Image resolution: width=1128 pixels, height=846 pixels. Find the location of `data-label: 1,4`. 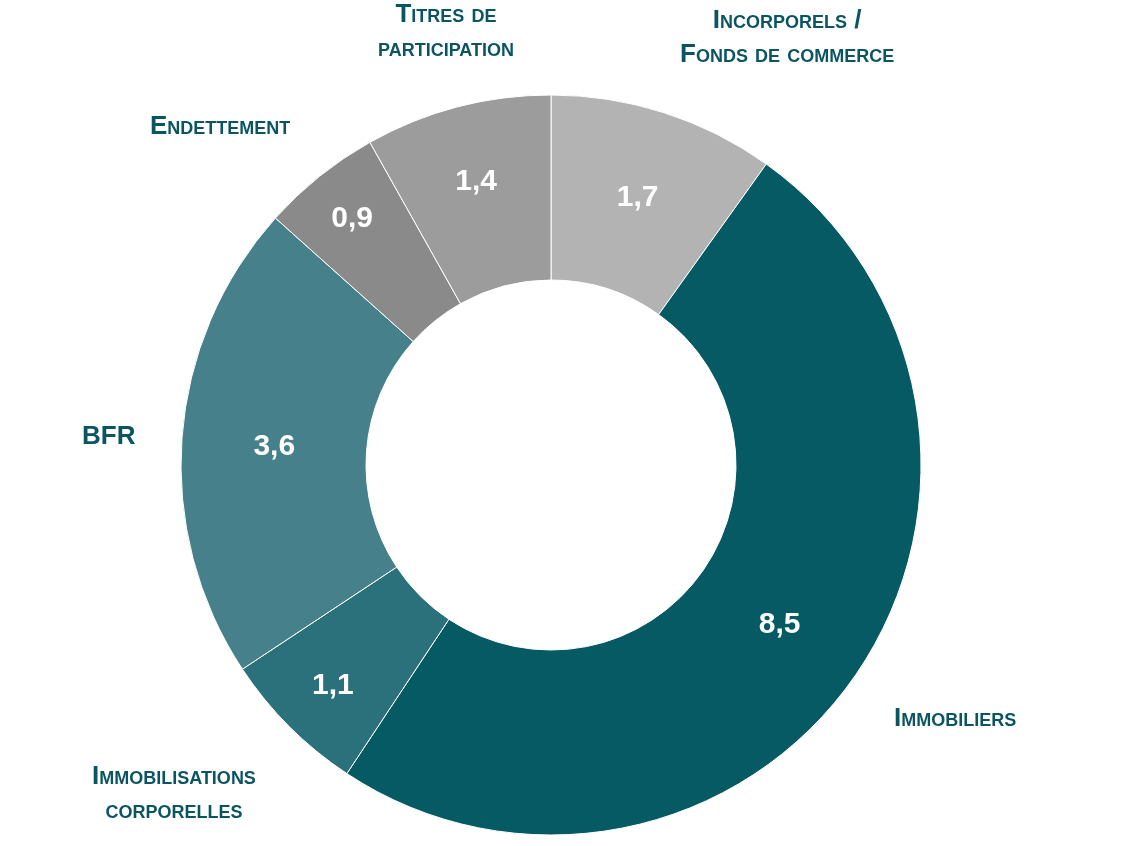

data-label: 1,4 is located at coordinates (476, 179).